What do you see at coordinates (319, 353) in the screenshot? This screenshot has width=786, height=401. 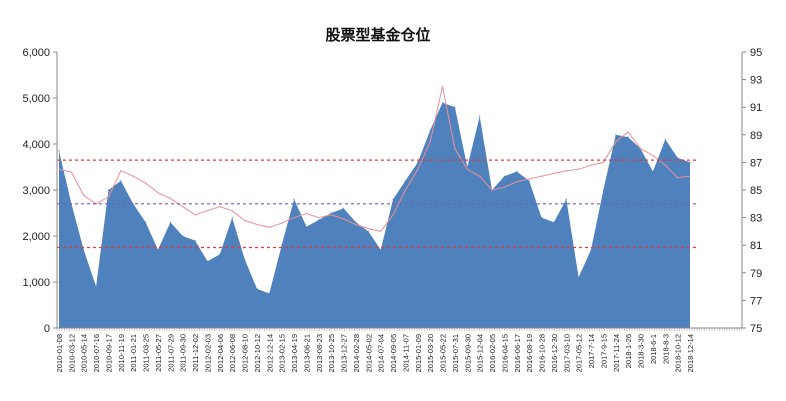 I see `x-tick-label: 2013-08-23` at bounding box center [319, 353].